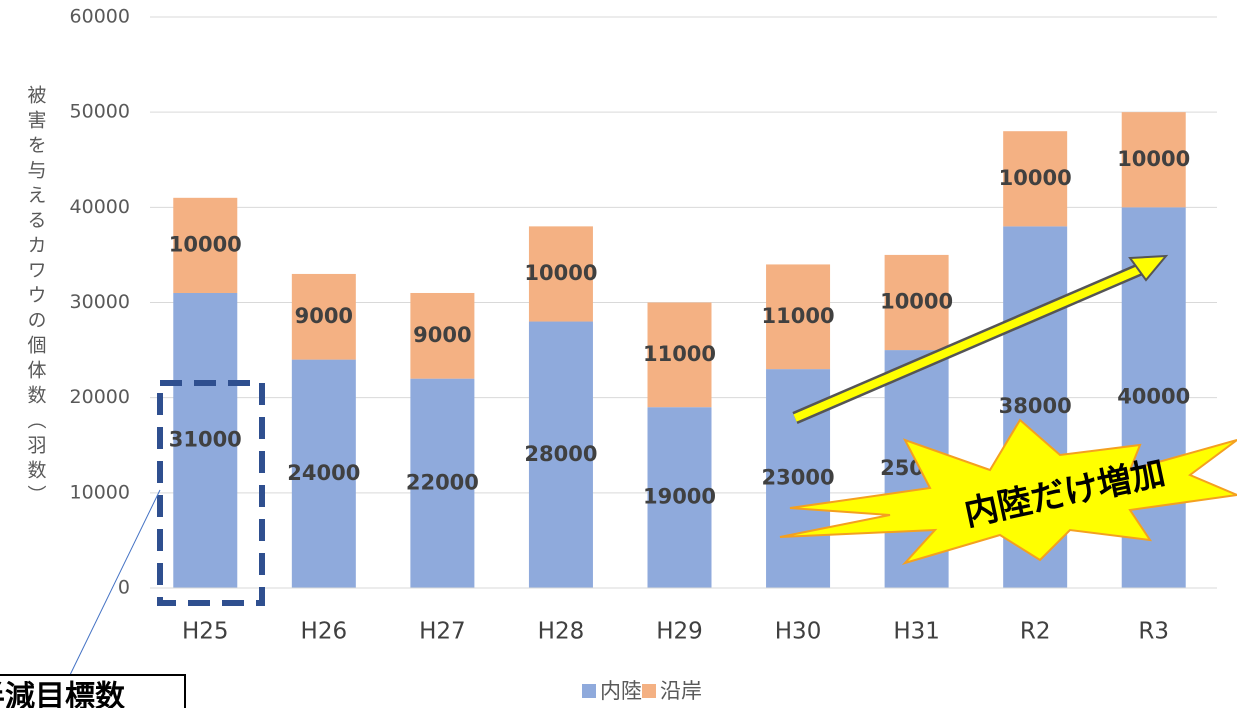 This screenshot has width=1237, height=708. Describe the element at coordinates (205, 632) in the screenshot. I see `x-tick-label: H25` at that location.